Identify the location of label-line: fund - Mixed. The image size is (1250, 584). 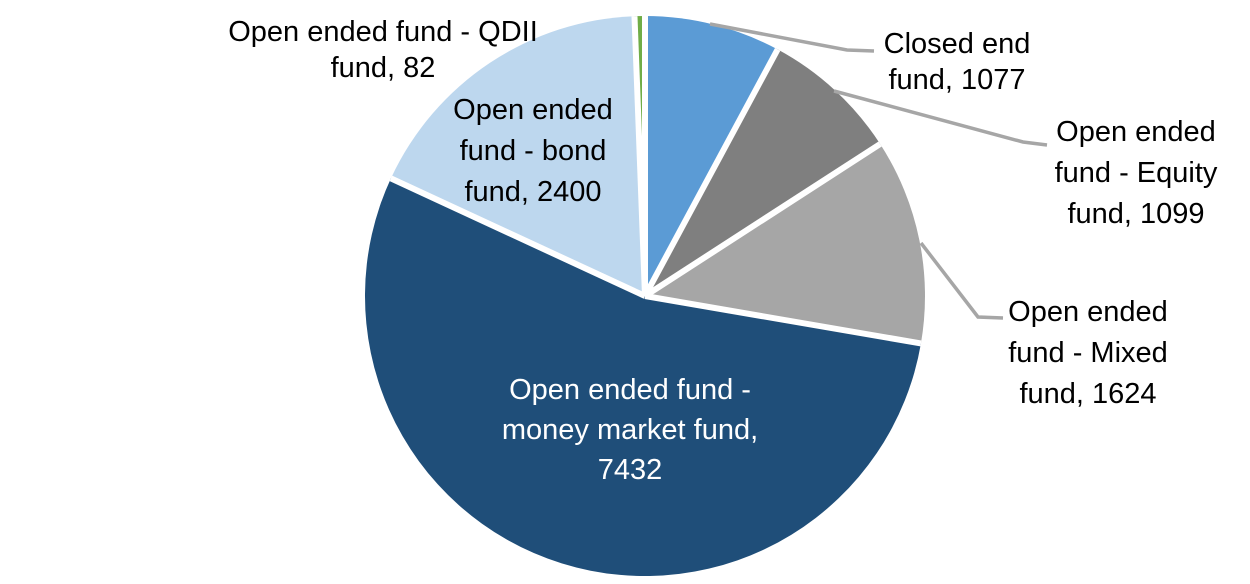
(1088, 353).